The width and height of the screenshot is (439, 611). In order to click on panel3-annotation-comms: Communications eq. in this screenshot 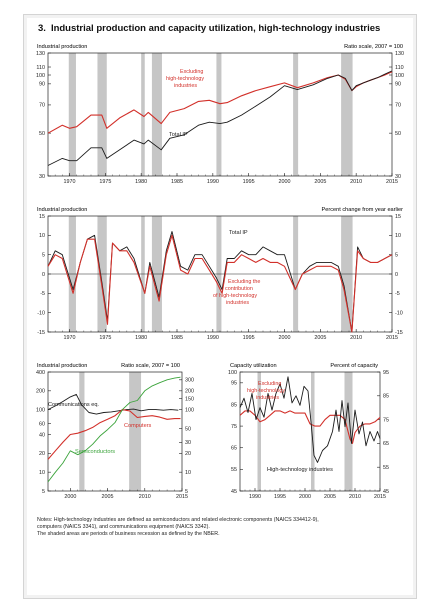, I will do `click(73, 405)`.